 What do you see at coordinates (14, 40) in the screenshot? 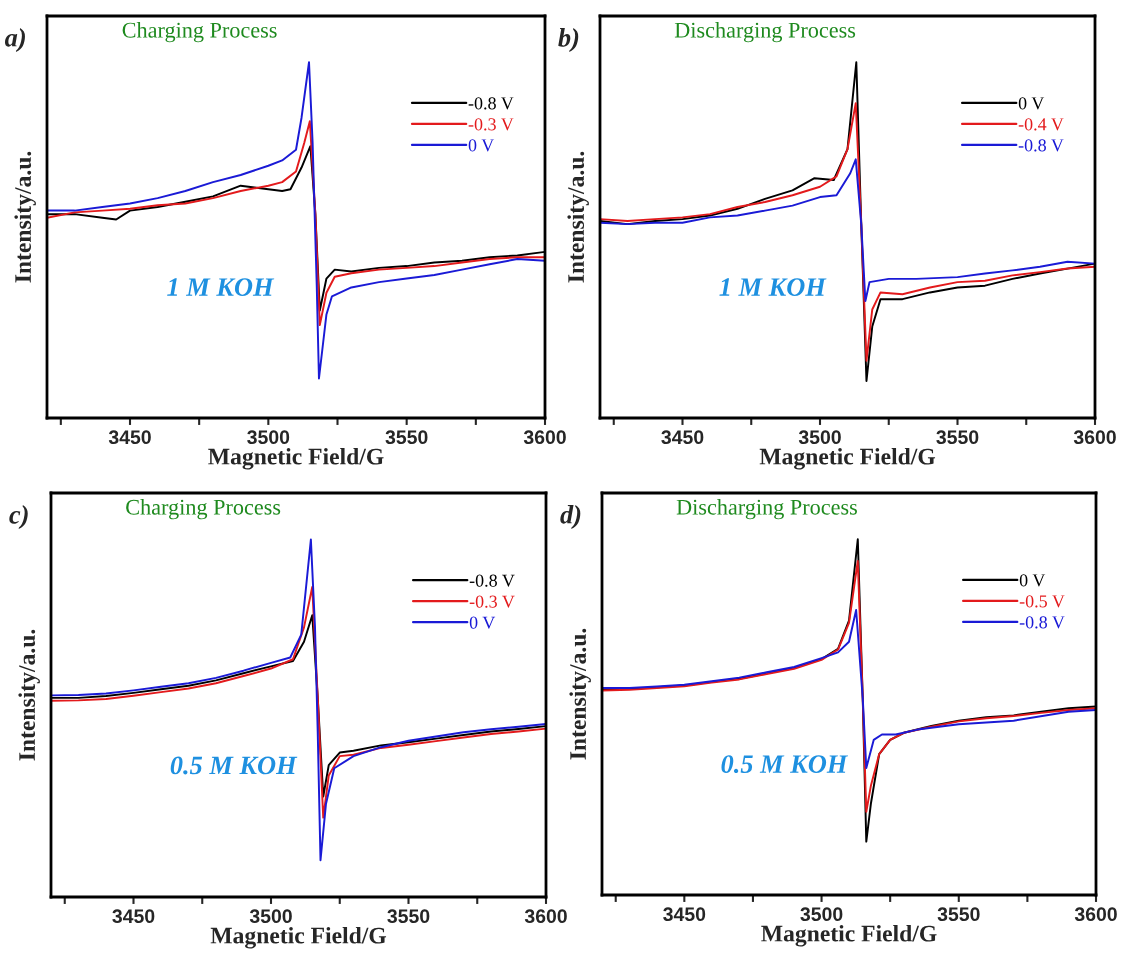
I see `chart-title: a)` at bounding box center [14, 40].